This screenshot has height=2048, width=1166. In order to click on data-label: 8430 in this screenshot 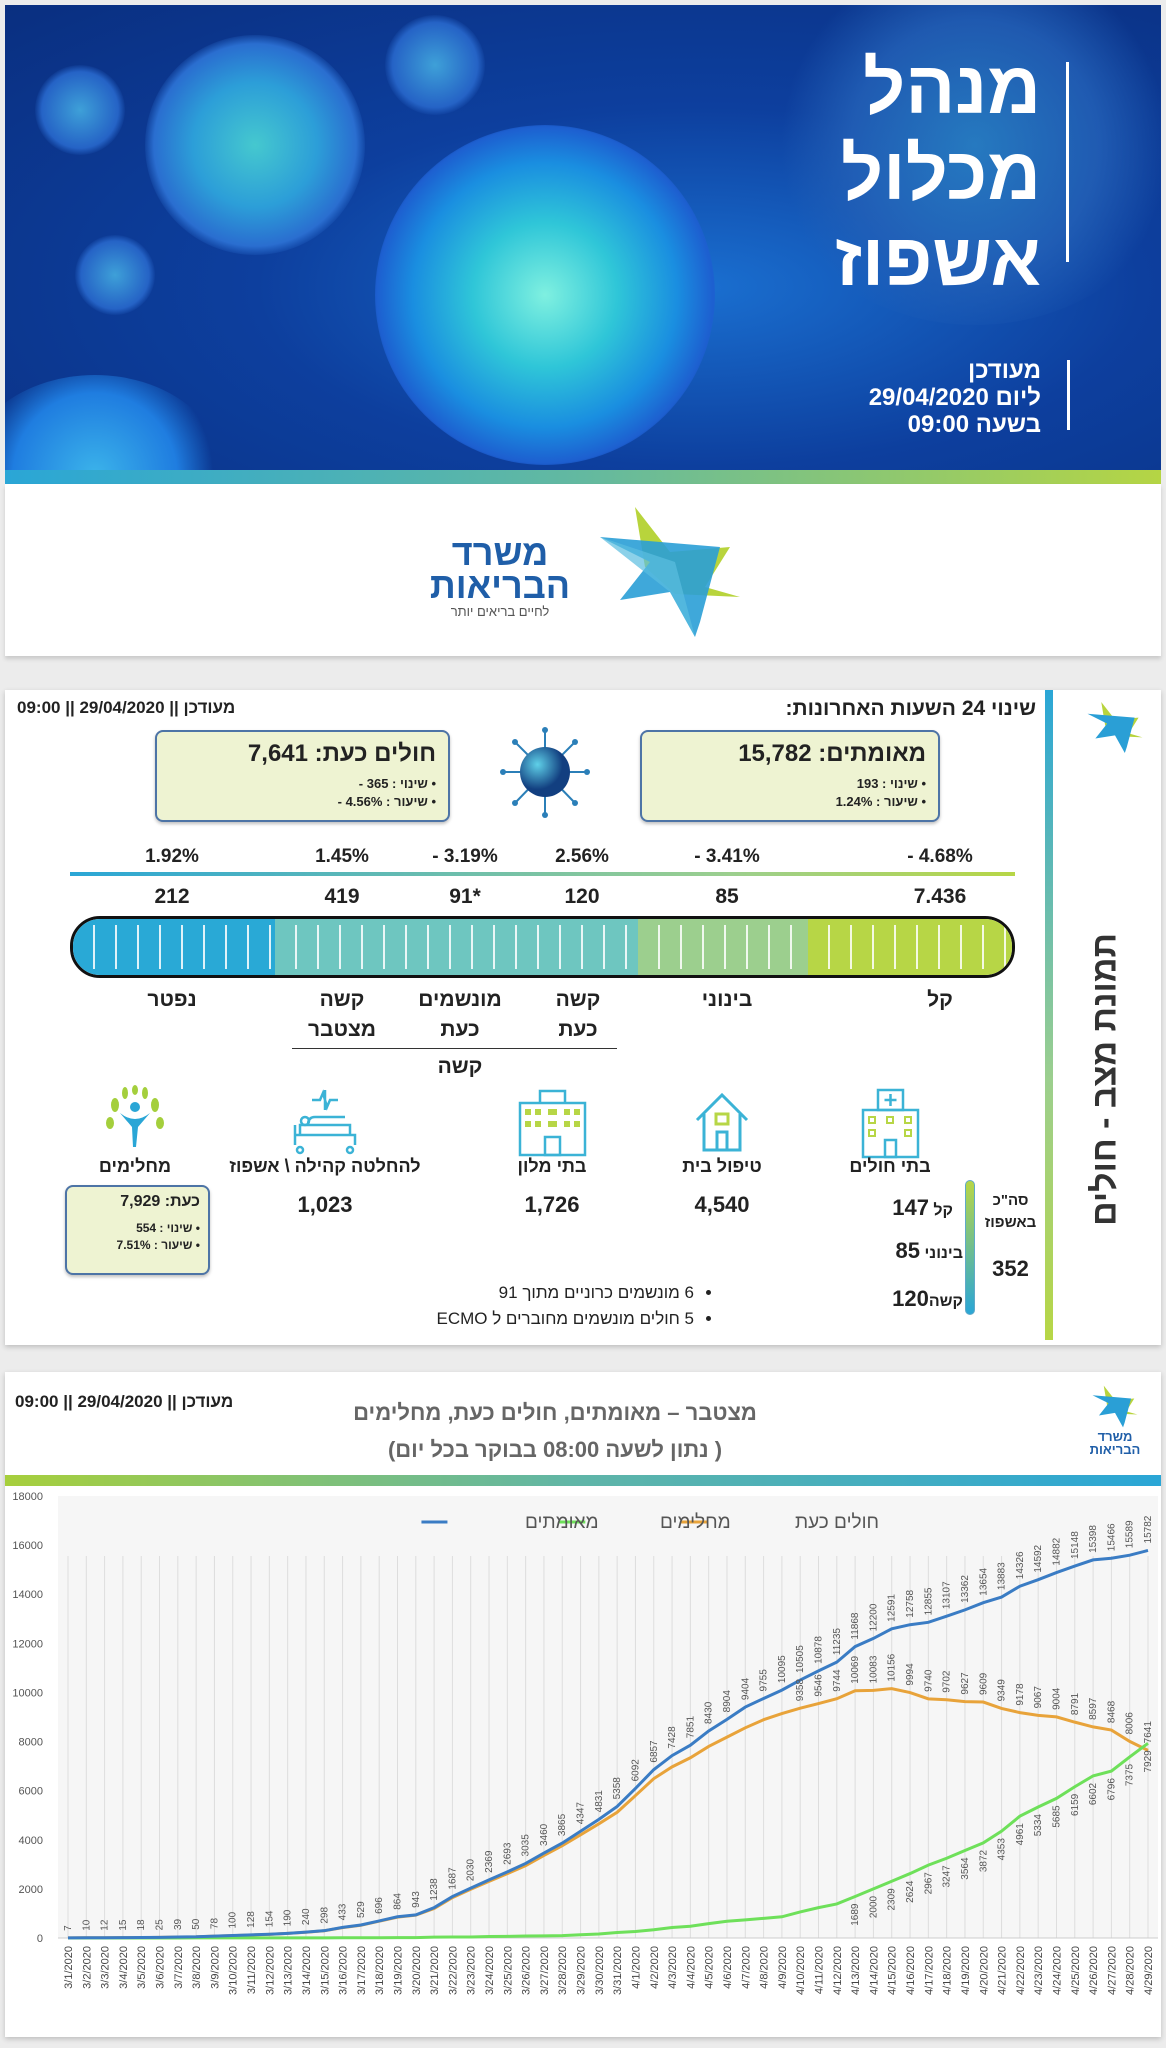, I will do `click(709, 1712)`.